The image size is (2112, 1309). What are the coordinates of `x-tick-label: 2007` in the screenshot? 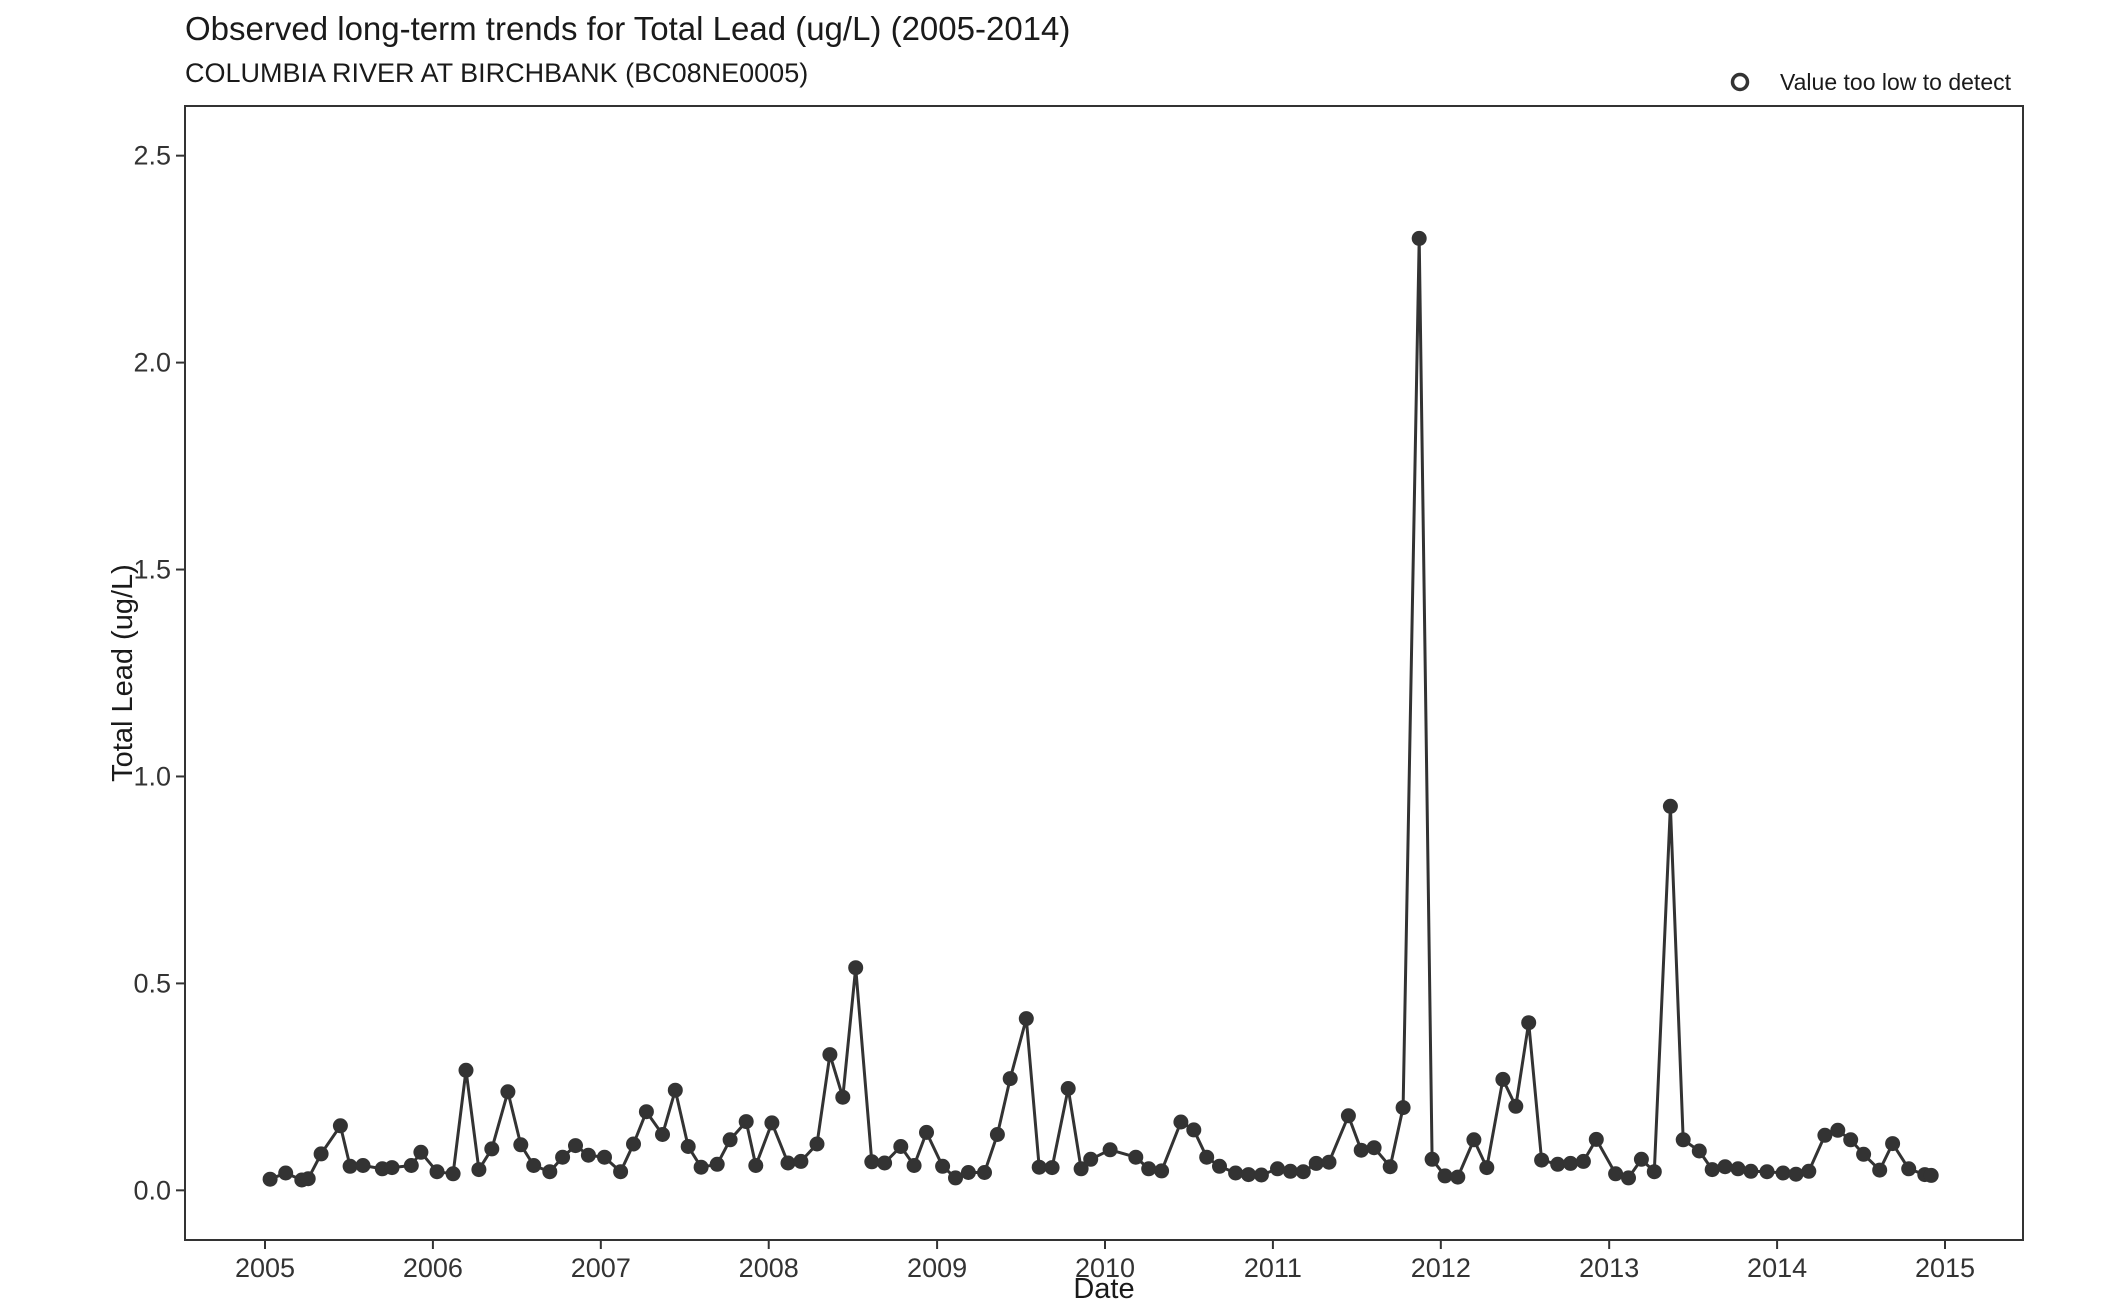 It's located at (601, 1268).